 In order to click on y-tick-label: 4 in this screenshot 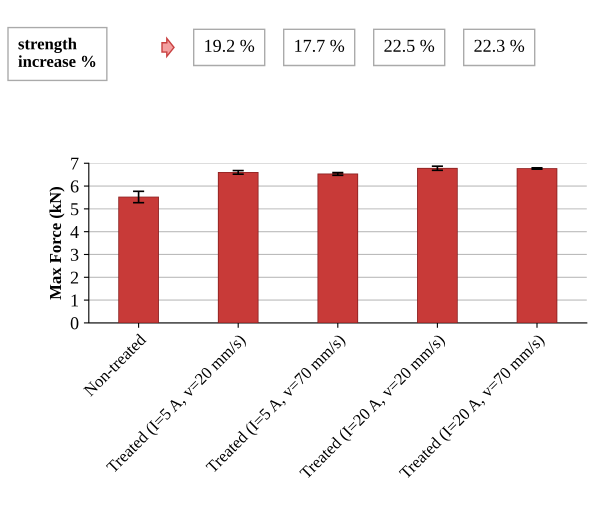, I will do `click(74, 232)`.